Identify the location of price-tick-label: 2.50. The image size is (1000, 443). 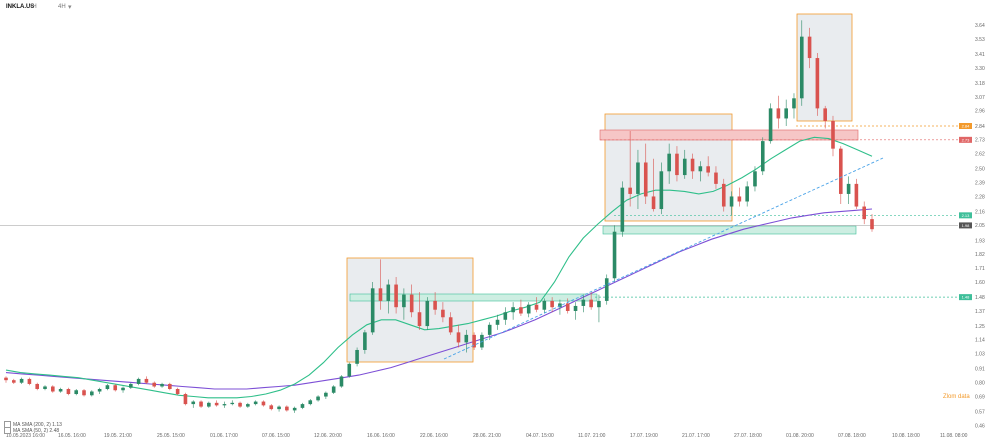
(980, 170).